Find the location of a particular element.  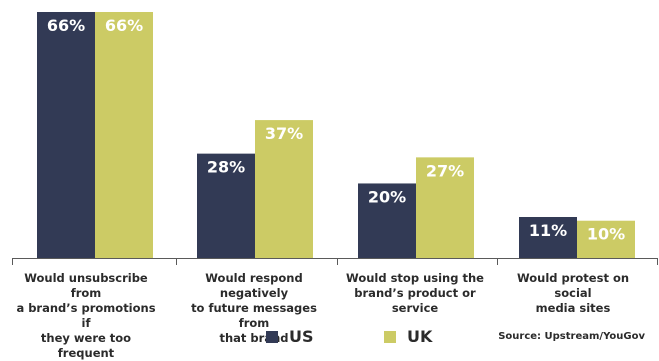

legend-item-uk: UK is located at coordinates (408, 336).